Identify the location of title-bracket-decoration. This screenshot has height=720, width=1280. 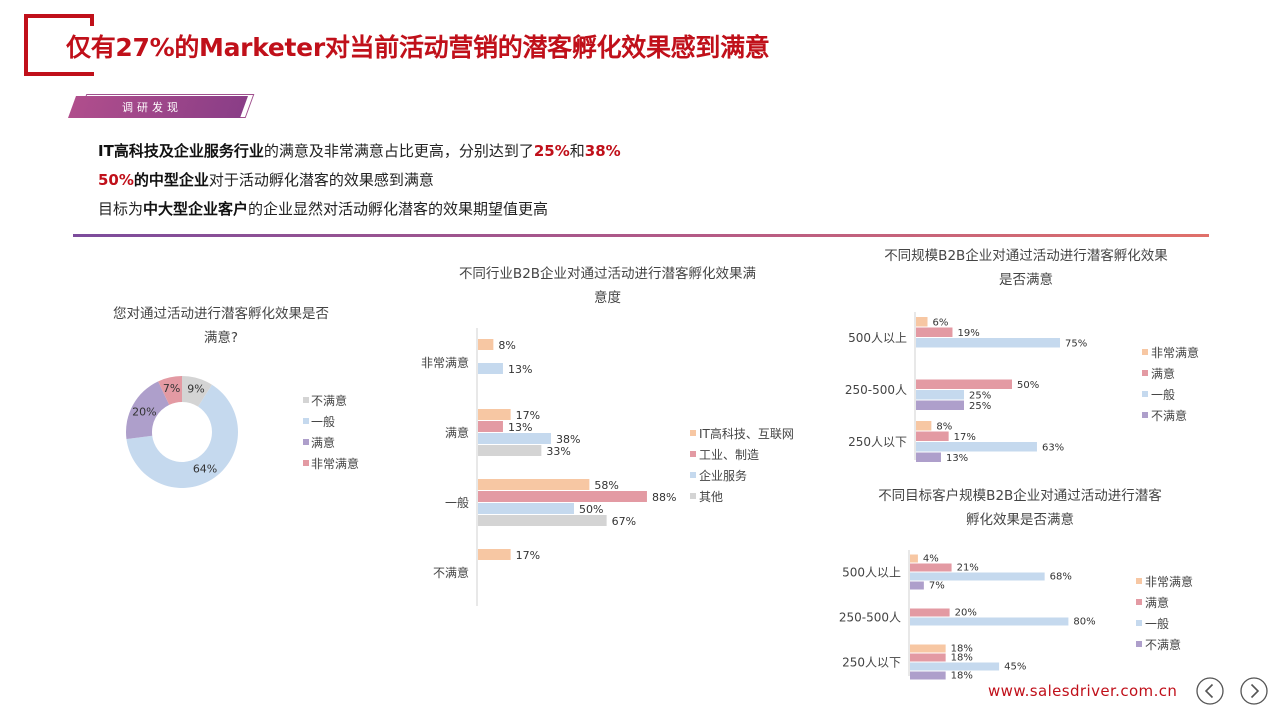
(59, 45).